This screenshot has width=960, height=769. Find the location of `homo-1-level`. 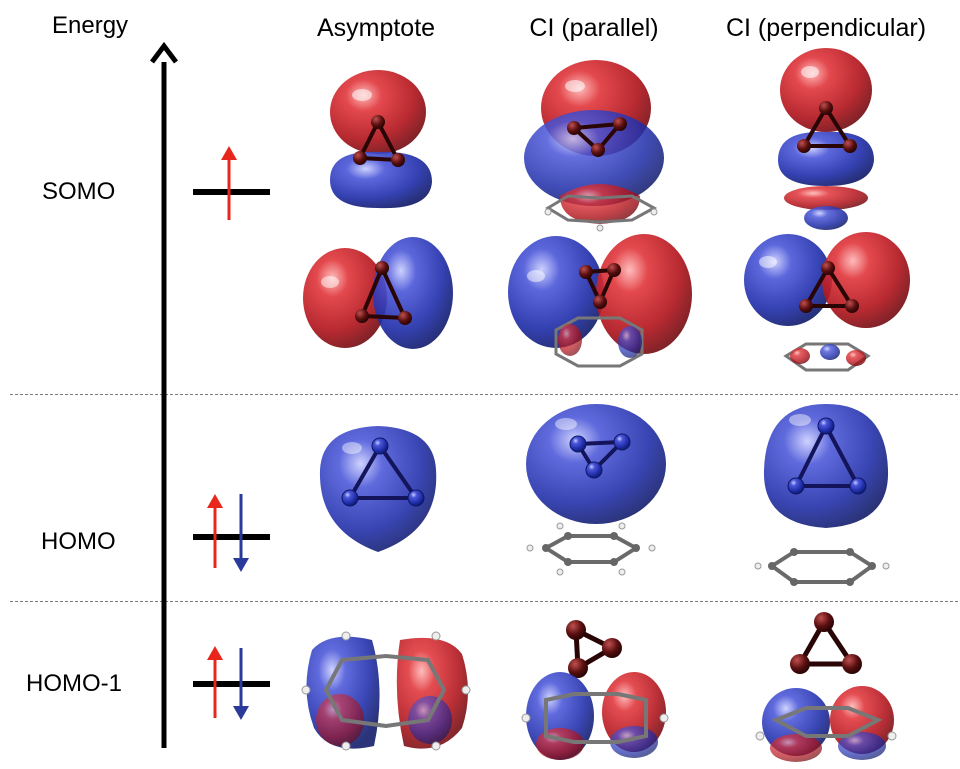

homo-1-level is located at coordinates (231, 683).